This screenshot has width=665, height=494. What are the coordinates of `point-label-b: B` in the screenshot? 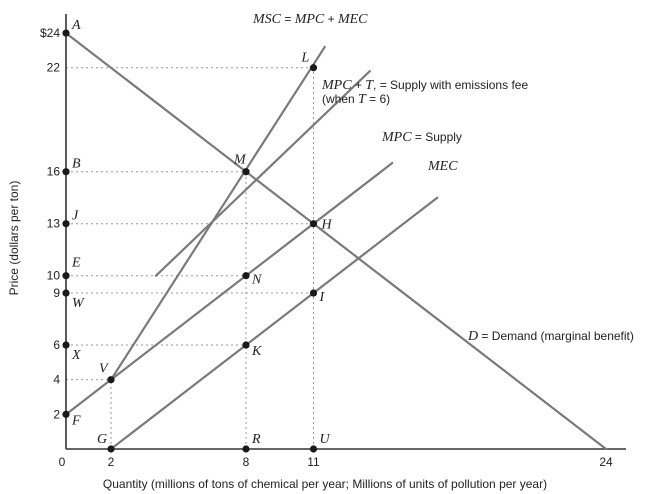 It's located at (76, 164).